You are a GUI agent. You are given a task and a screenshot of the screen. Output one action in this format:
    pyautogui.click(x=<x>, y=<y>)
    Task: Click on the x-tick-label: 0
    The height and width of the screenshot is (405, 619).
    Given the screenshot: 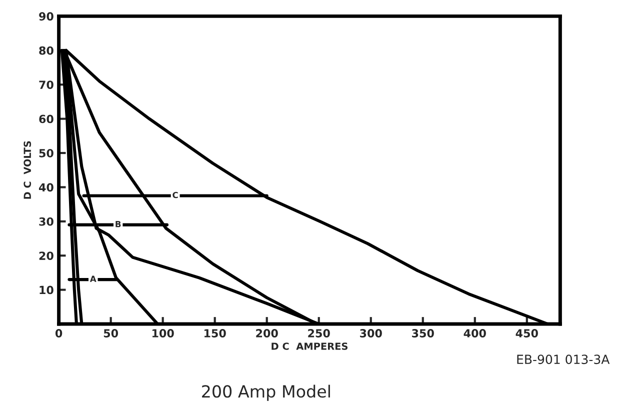 What is the action you would take?
    pyautogui.click(x=58, y=333)
    